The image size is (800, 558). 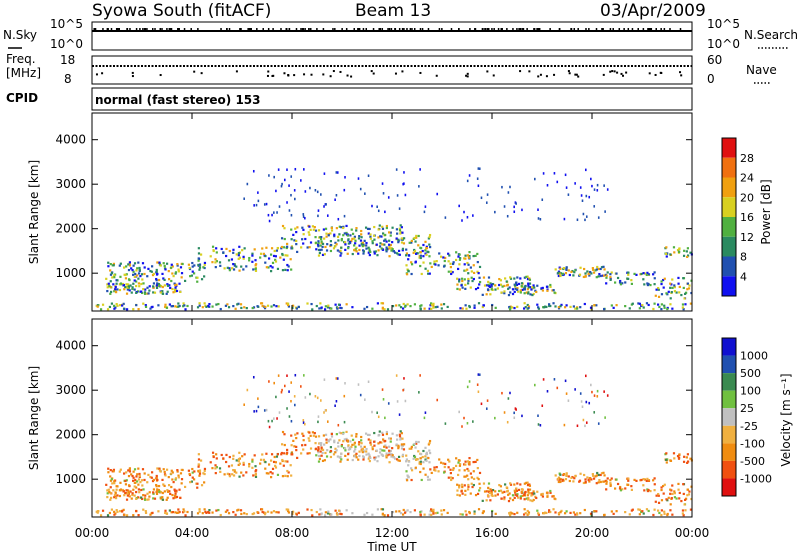 What do you see at coordinates (451, 29) in the screenshot?
I see `nsky-point` at bounding box center [451, 29].